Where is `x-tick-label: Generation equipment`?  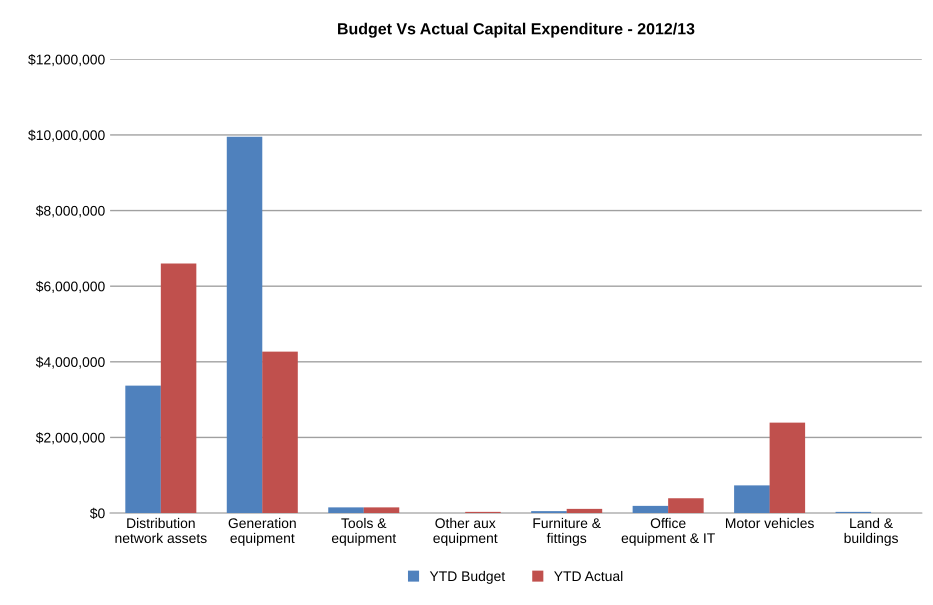
x-tick-label: Generation equipment is located at coordinates (262, 532).